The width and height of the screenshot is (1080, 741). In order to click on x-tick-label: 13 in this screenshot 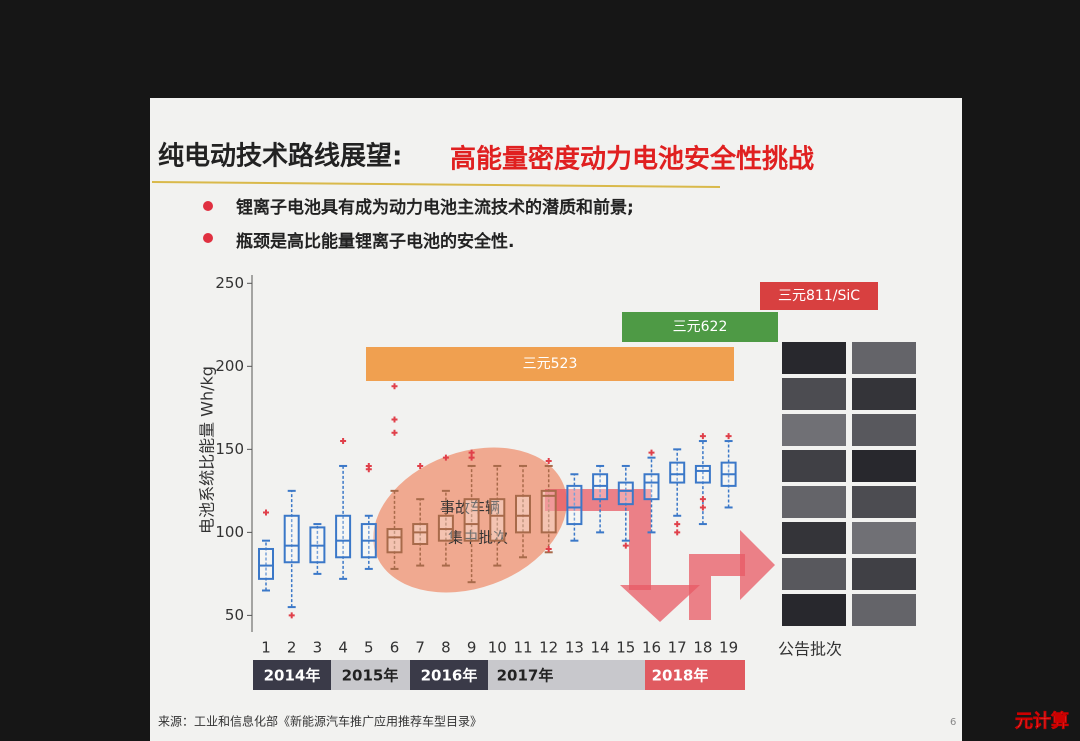, I will do `click(574, 648)`.